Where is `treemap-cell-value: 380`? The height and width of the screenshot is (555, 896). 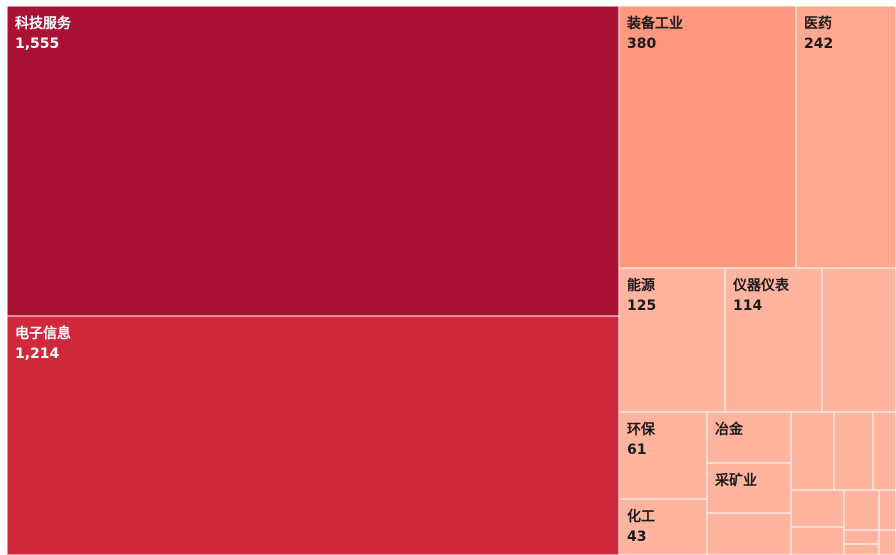
treemap-cell-value: 380 is located at coordinates (641, 44).